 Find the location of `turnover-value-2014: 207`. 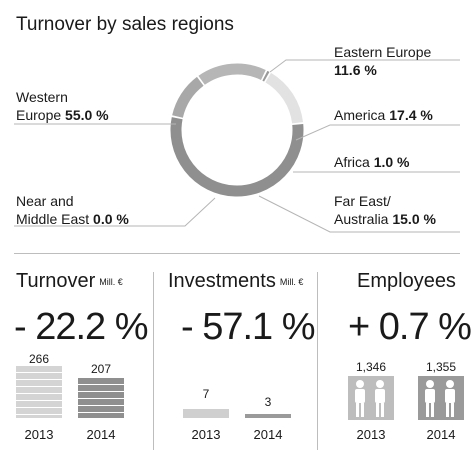

turnover-value-2014: 207 is located at coordinates (101, 369).